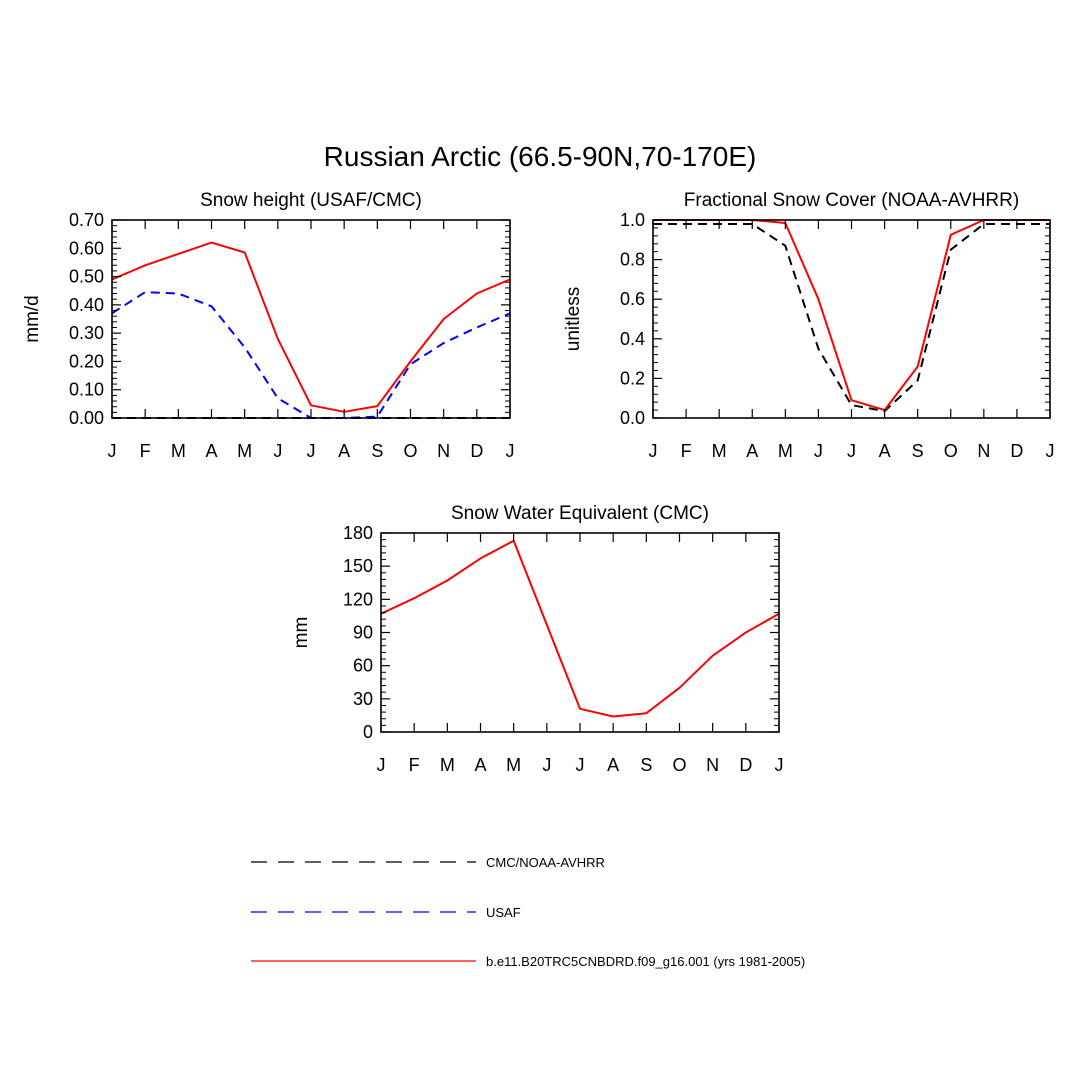 Image resolution: width=1080 pixels, height=1080 pixels. Describe the element at coordinates (363, 633) in the screenshot. I see `panel-2-ytick-label: 90` at that location.